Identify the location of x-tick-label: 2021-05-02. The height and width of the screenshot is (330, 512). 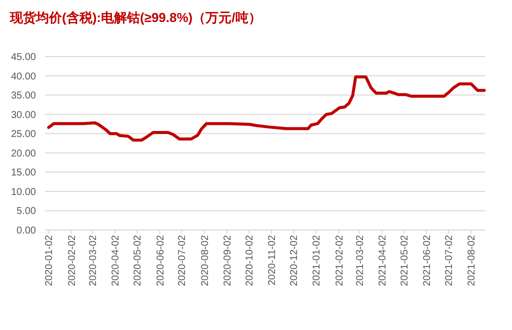
(404, 260).